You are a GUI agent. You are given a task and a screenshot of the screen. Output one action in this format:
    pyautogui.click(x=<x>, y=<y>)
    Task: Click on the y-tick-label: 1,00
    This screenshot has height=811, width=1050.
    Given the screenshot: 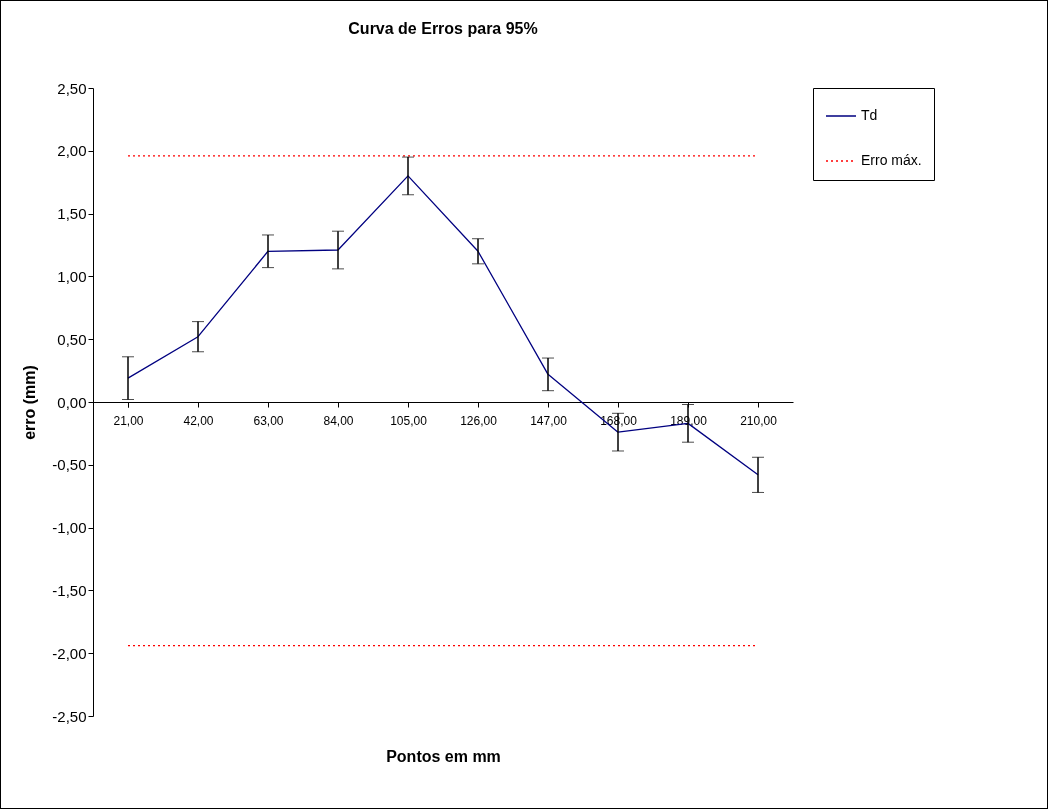 What is the action you would take?
    pyautogui.click(x=72, y=276)
    